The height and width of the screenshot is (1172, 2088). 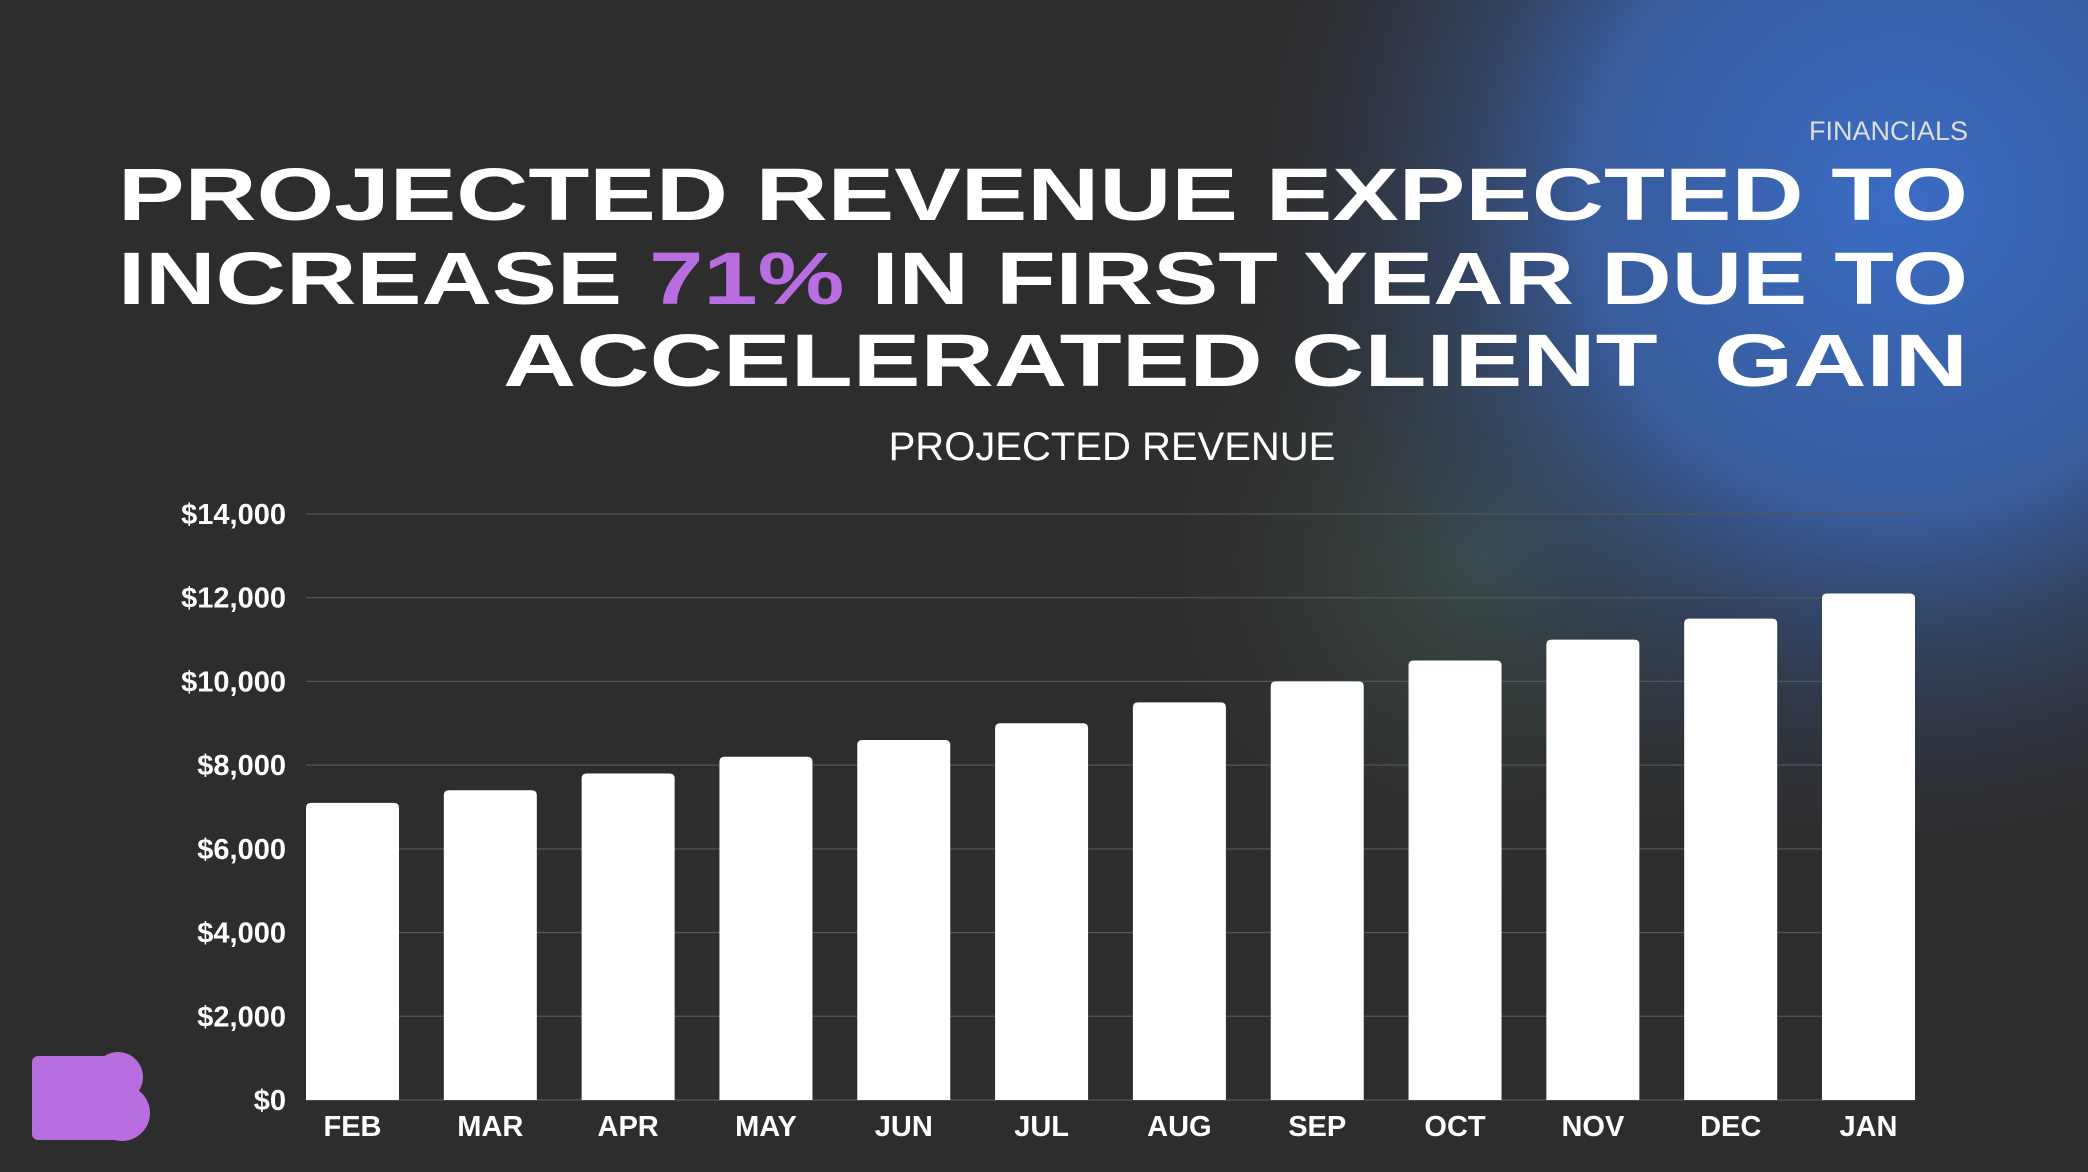 I want to click on x-tick-label: MAR, so click(x=490, y=1127).